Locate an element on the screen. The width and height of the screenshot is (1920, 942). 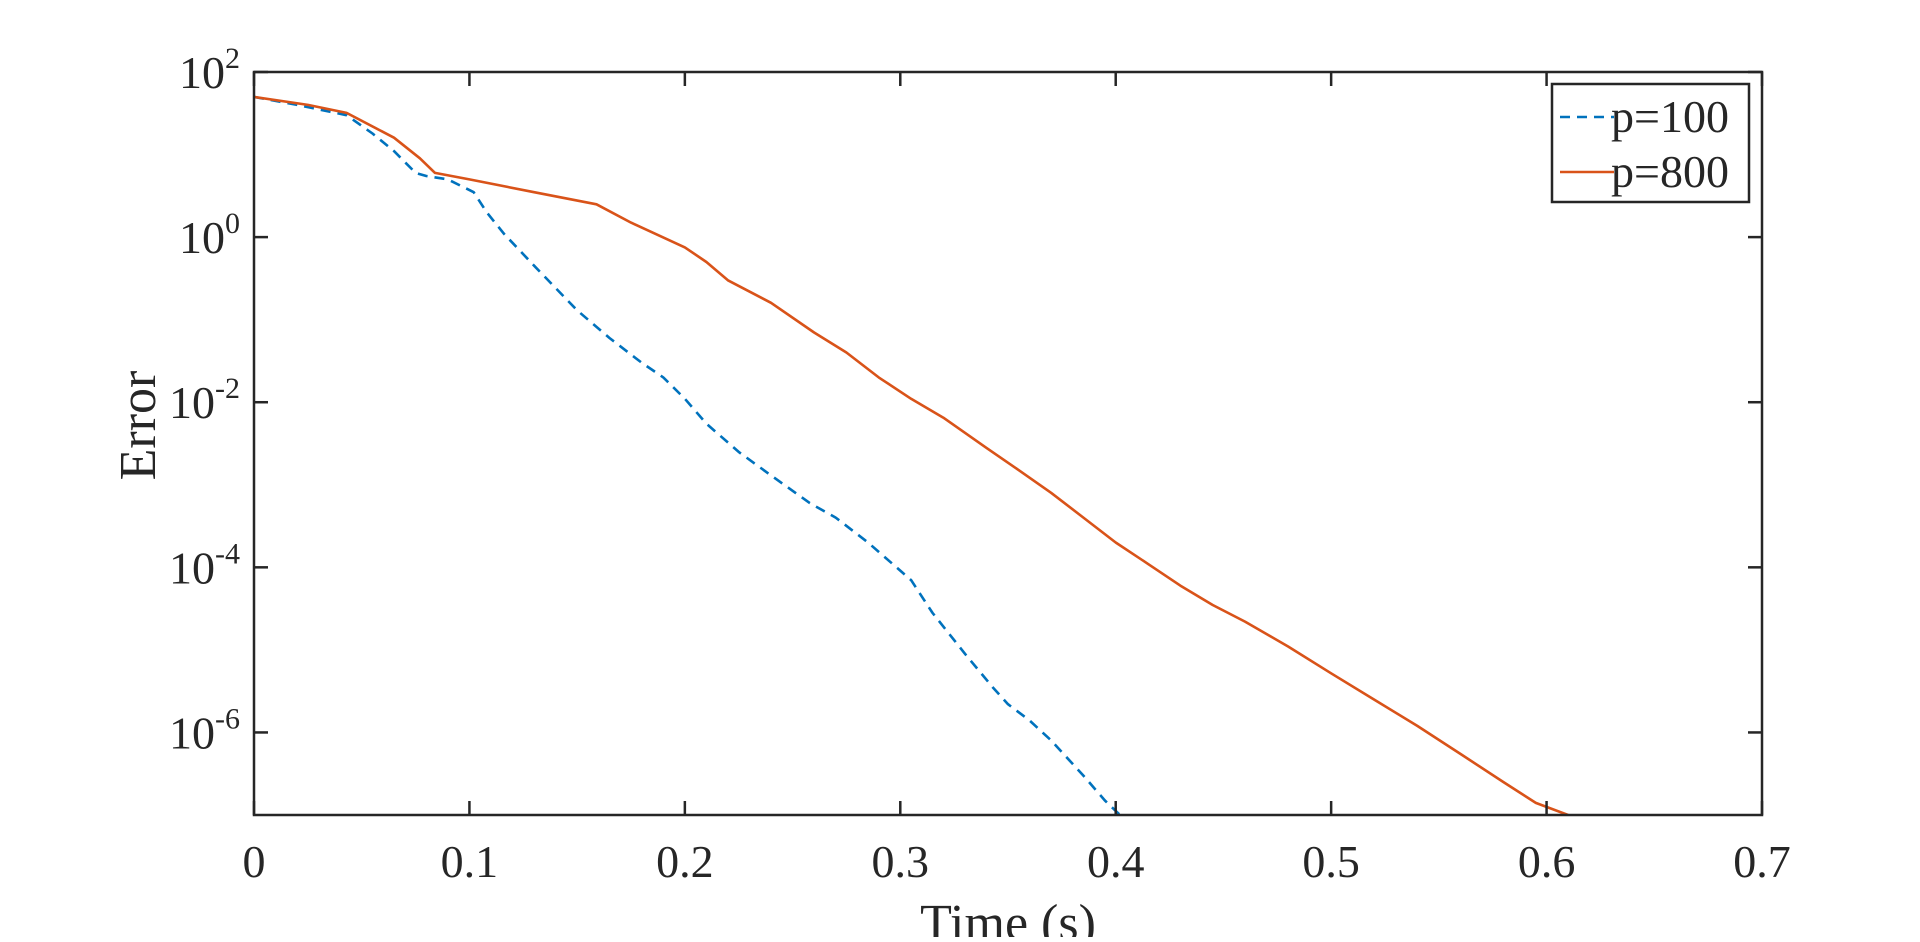
y-tick-label: 10⁻⁴ is located at coordinates (204, 565).